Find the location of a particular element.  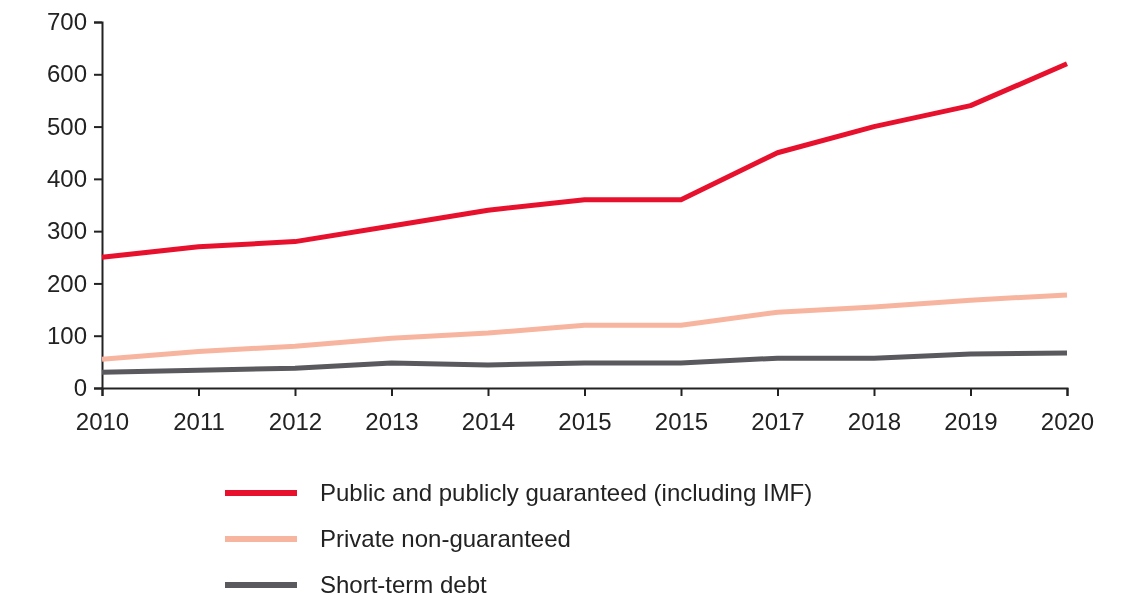

x-tick-label: 2011 is located at coordinates (199, 422).